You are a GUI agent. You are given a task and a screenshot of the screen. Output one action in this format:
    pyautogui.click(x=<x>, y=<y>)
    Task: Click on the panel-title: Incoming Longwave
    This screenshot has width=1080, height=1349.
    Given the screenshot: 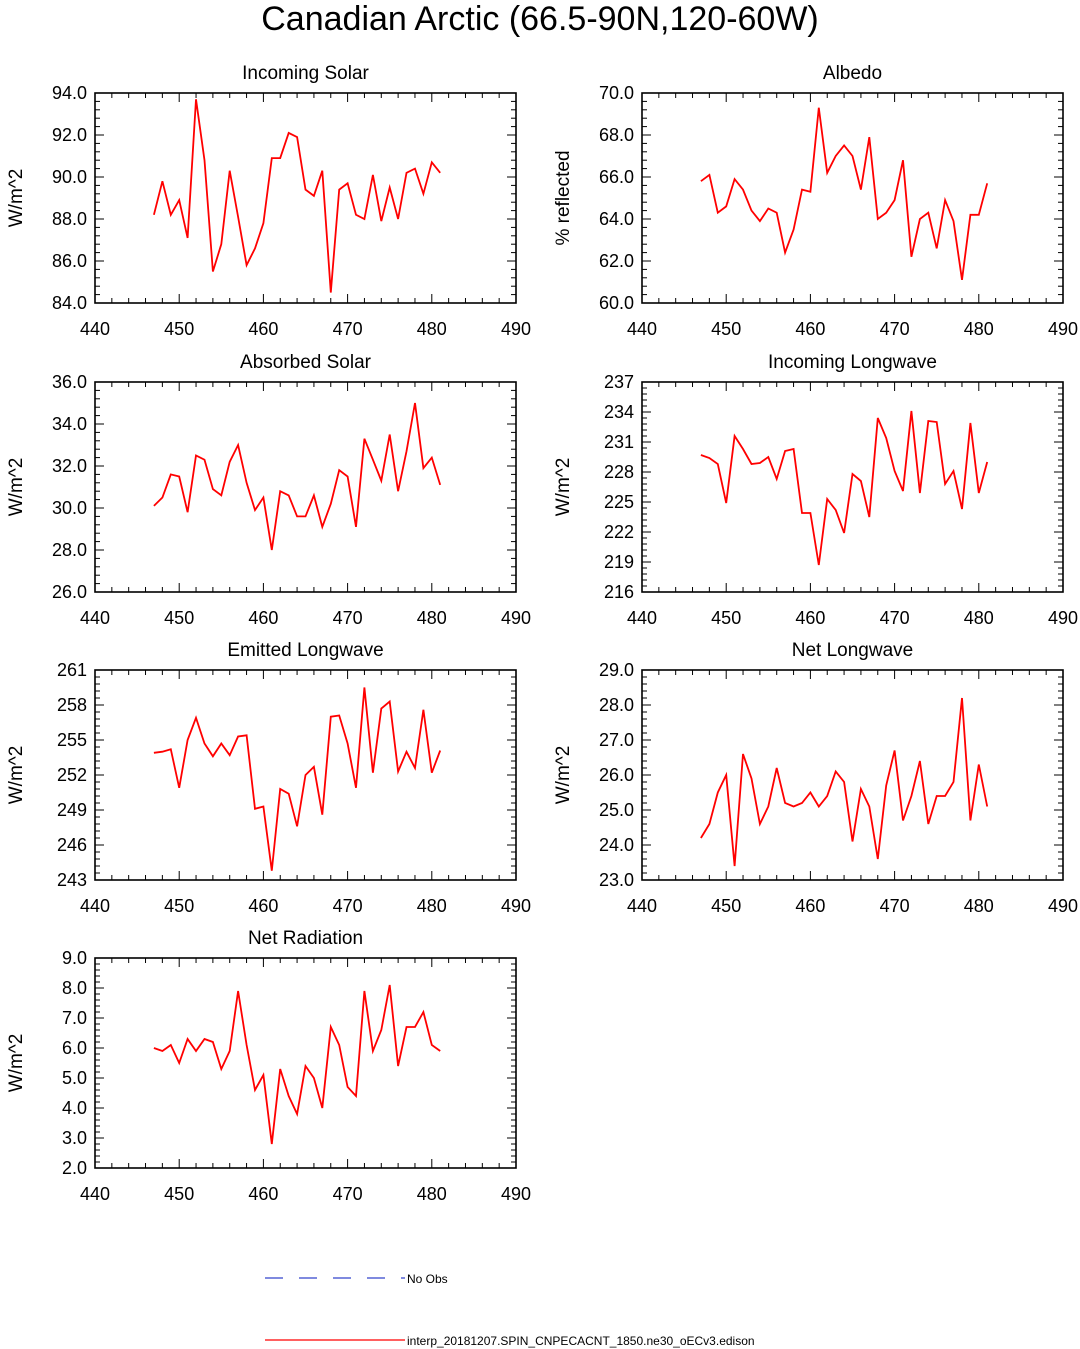 What is the action you would take?
    pyautogui.click(x=852, y=362)
    